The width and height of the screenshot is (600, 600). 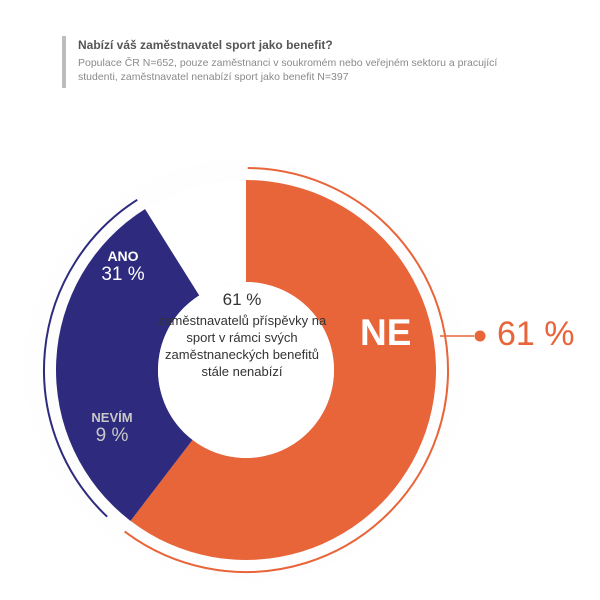 What do you see at coordinates (195, 238) in the screenshot?
I see `donut-slice-nevim` at bounding box center [195, 238].